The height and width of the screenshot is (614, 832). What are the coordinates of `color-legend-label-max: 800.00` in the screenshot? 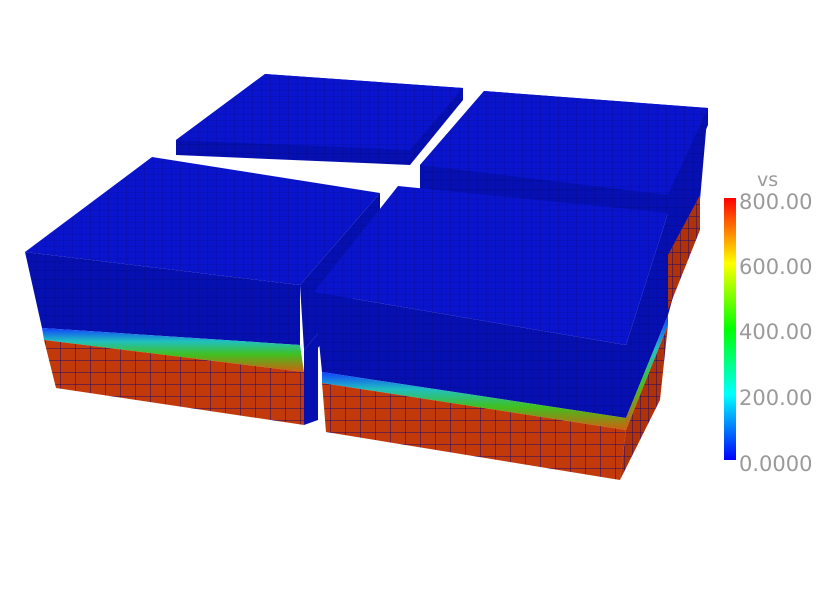 It's located at (775, 202).